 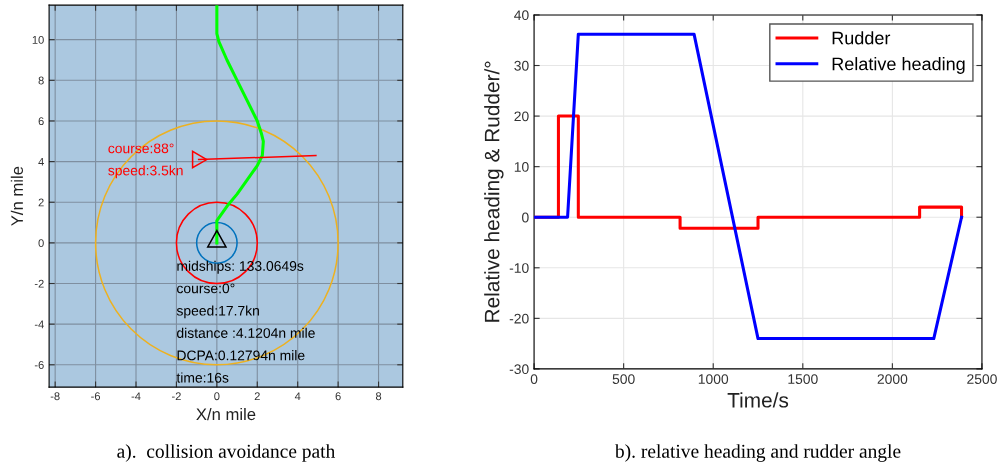 I want to click on x-tick-label: 4, so click(x=297, y=396).